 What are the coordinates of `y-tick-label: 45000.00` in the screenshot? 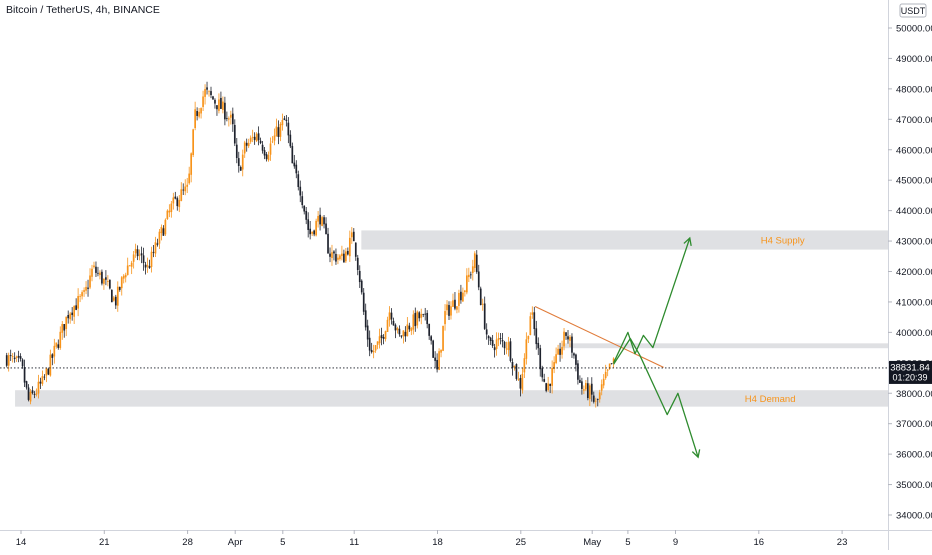 It's located at (914, 181).